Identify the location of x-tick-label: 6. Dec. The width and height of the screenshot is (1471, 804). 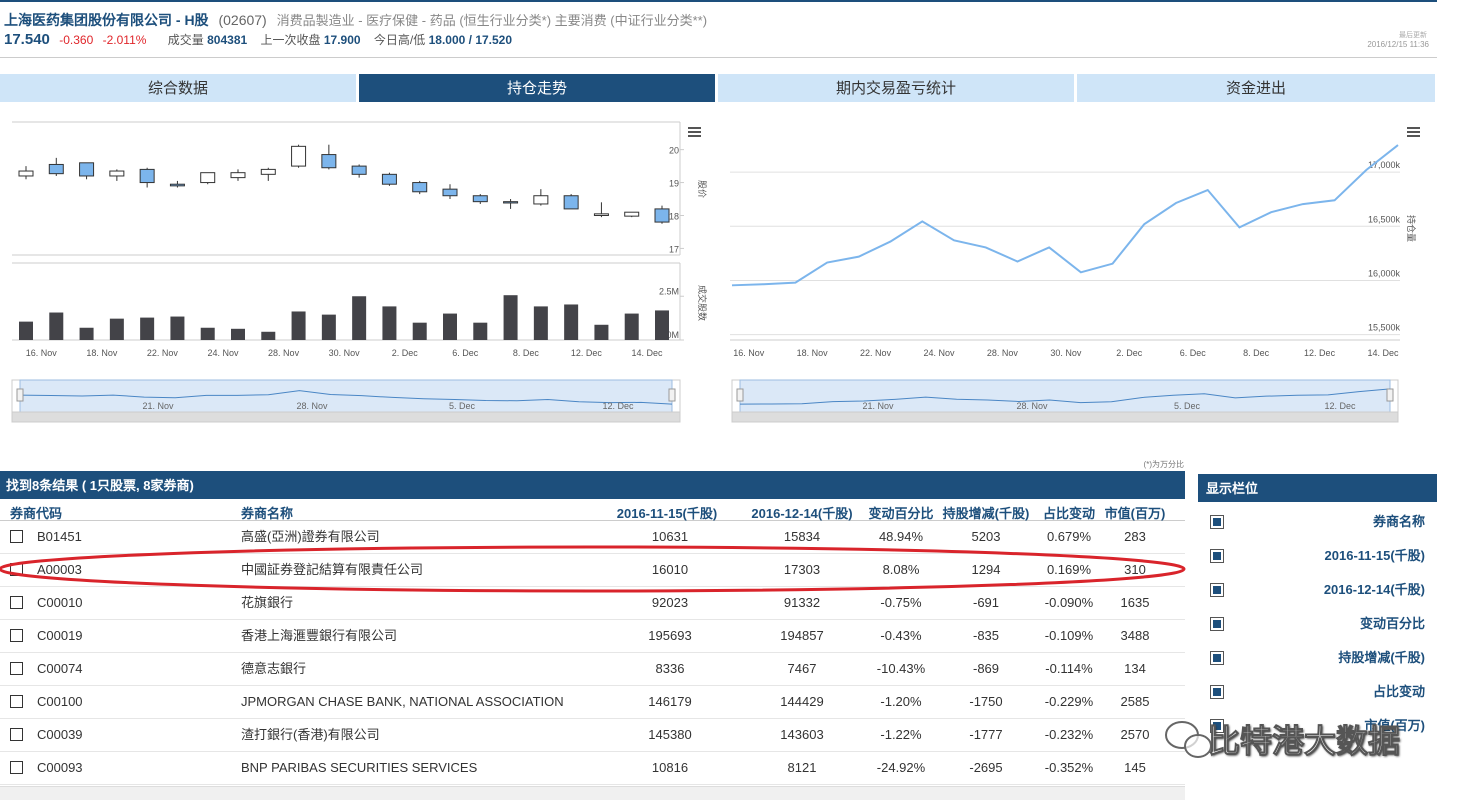
(465, 353).